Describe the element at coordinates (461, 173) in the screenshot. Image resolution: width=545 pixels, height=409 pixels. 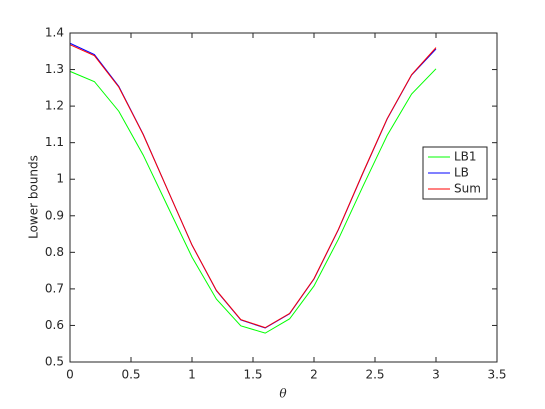
I see `legend-label: LB` at that location.